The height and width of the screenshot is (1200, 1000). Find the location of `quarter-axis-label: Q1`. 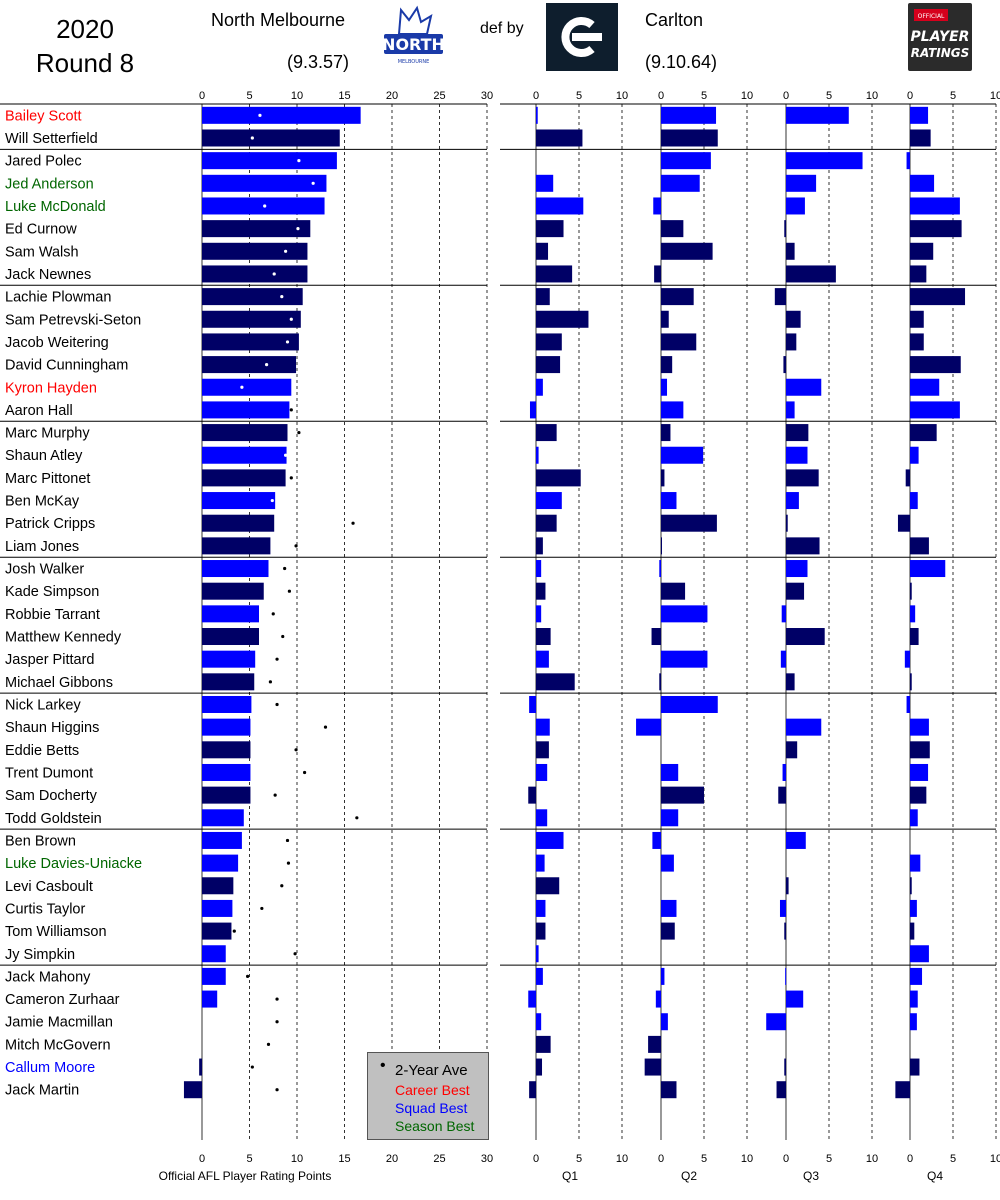

quarter-axis-label: Q1 is located at coordinates (570, 1176).